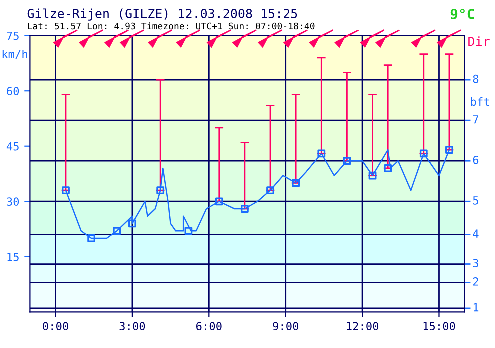  What do you see at coordinates (462, 14) in the screenshot?
I see `text: 9°C` at bounding box center [462, 14].